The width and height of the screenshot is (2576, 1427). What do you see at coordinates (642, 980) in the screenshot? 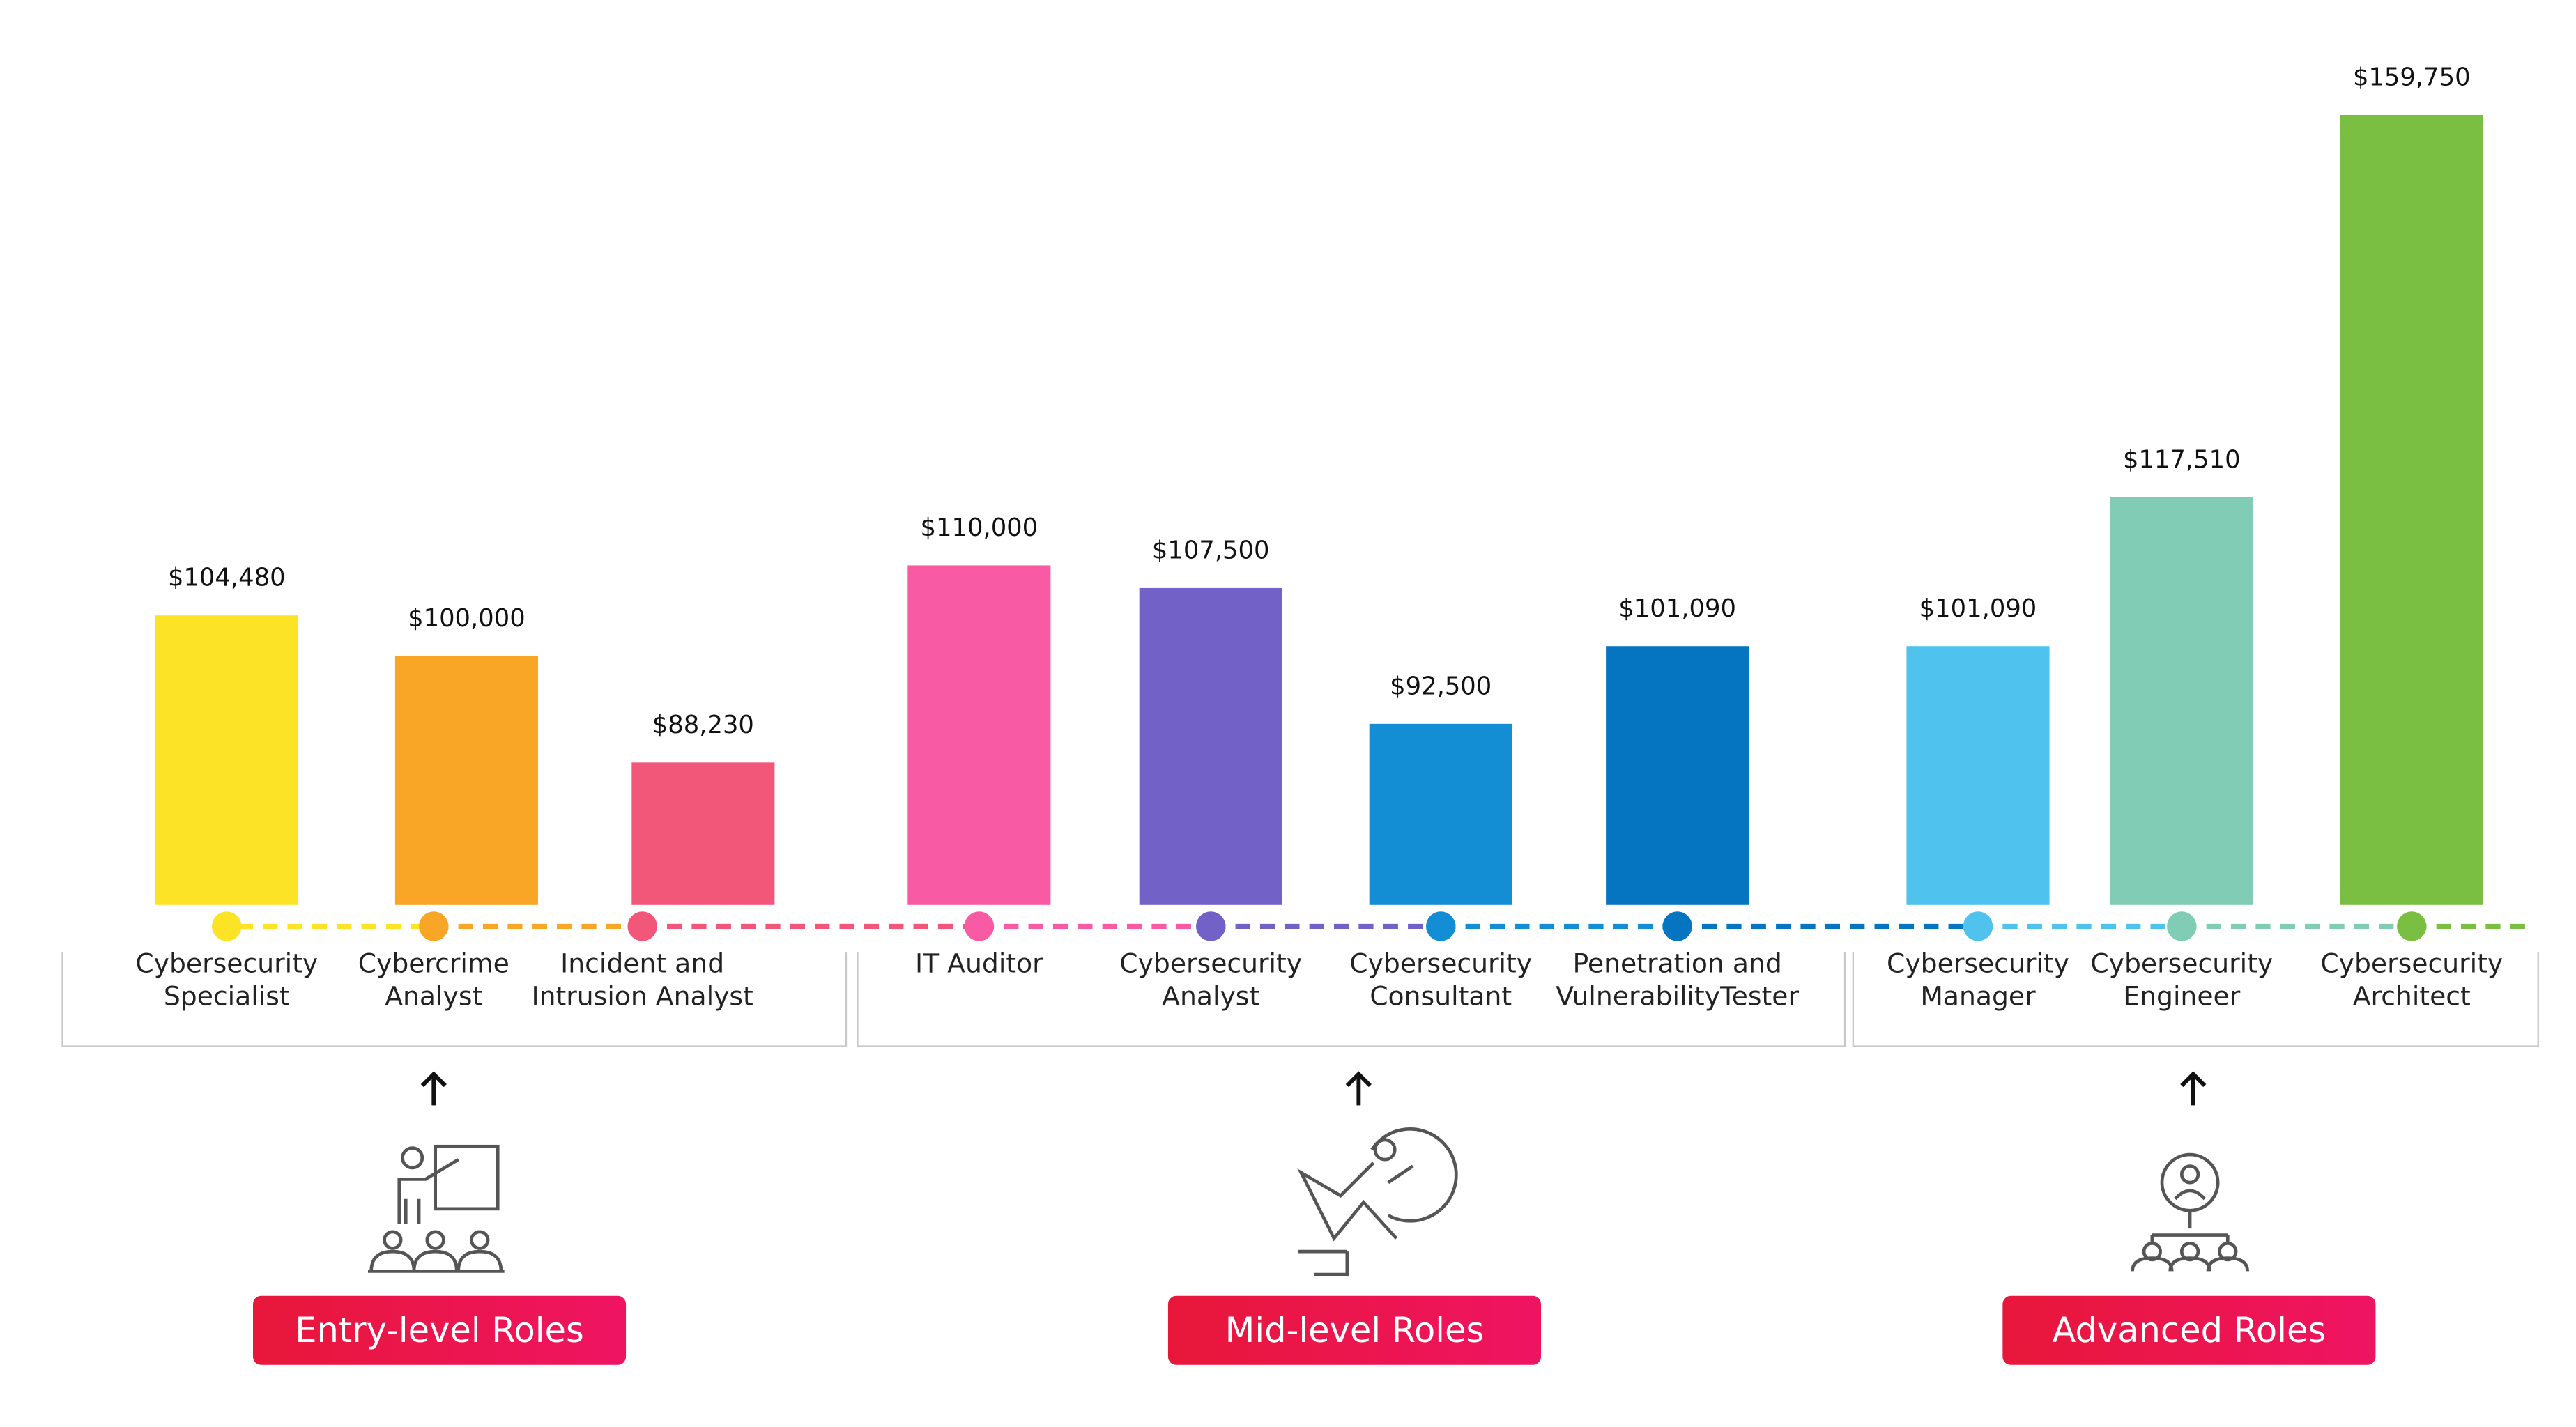
I see `category-label: Incident and Intrusion Analyst` at bounding box center [642, 980].